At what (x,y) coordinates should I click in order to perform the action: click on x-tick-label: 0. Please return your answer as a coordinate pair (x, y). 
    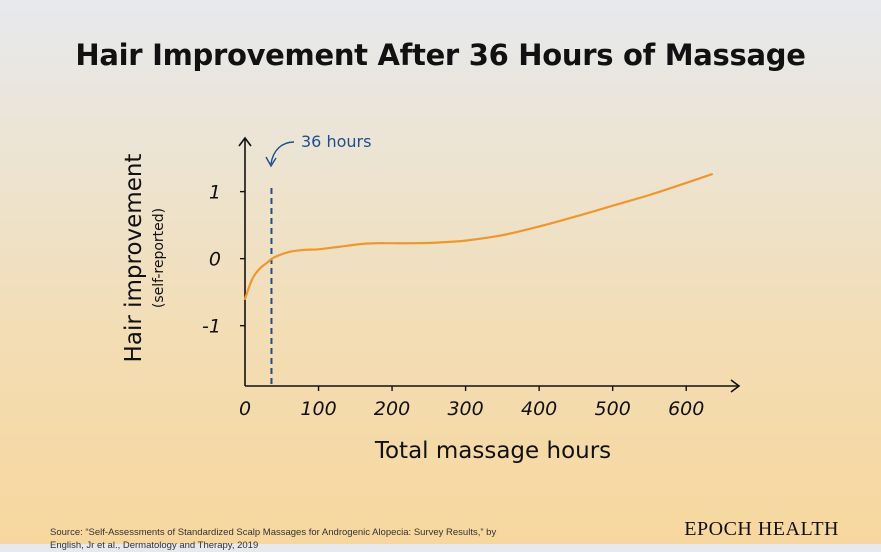
    Looking at the image, I should click on (245, 409).